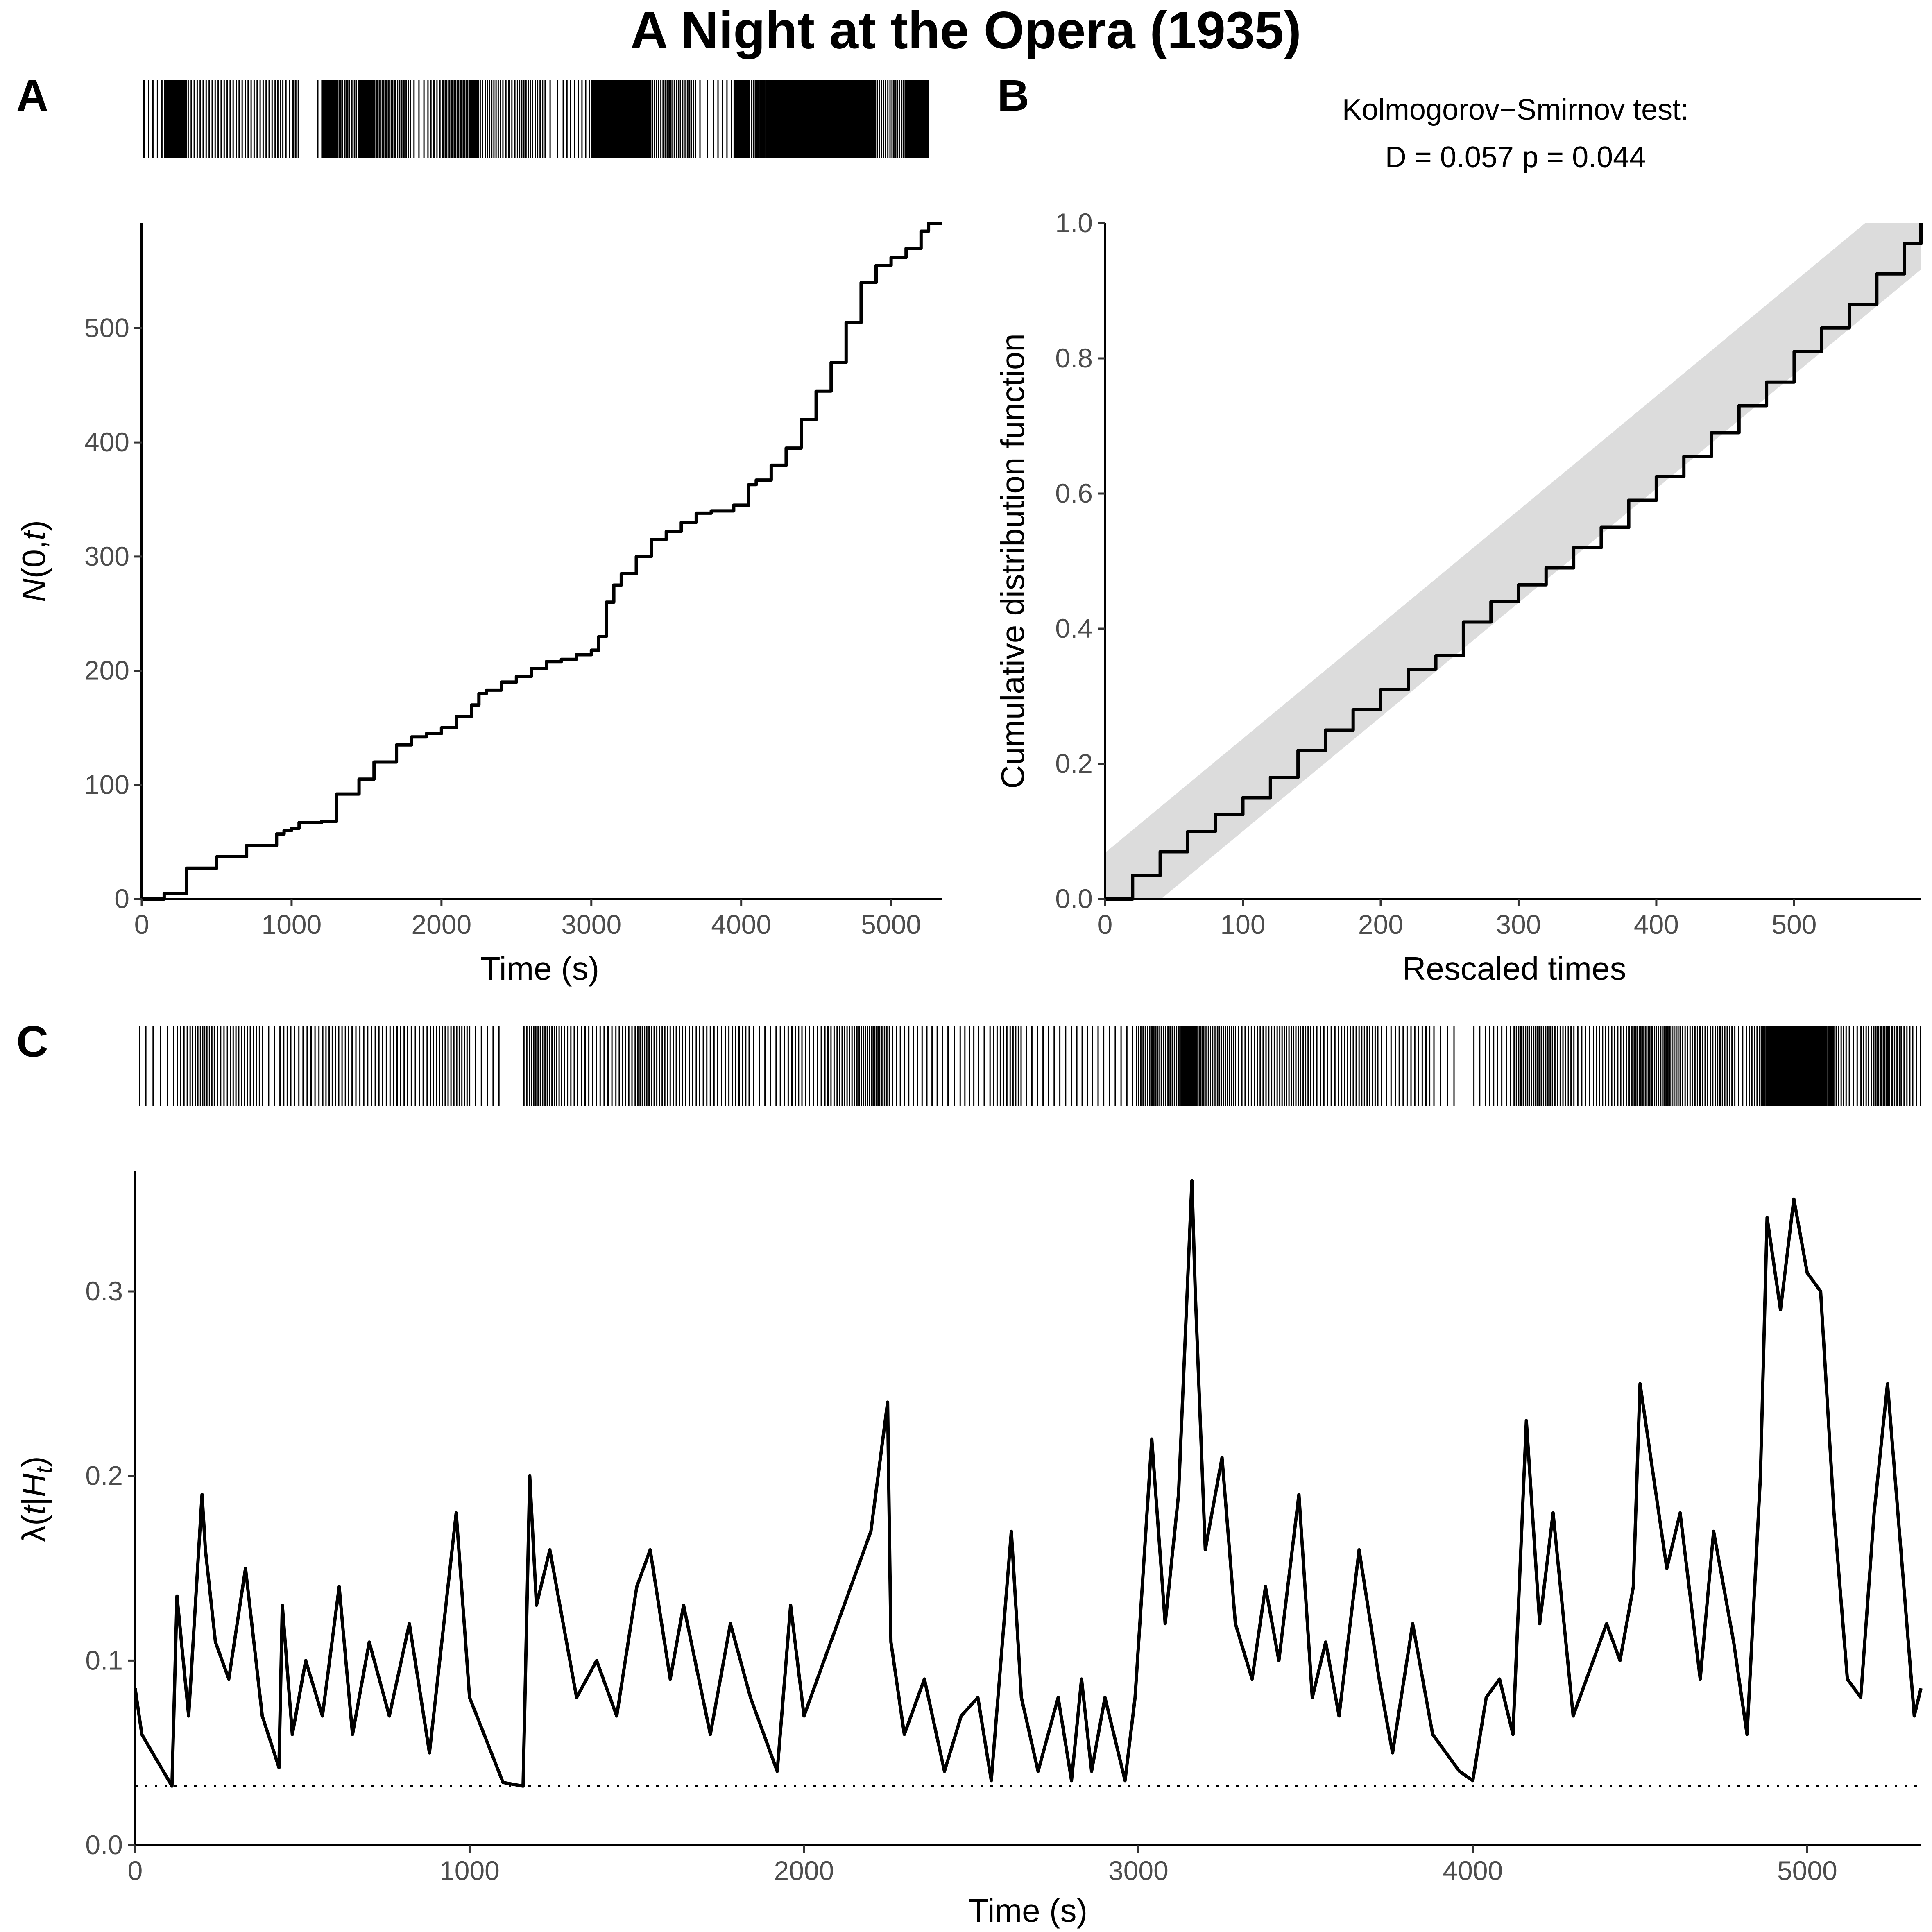  Describe the element at coordinates (1656, 925) in the screenshot. I see `x-tick-label: 400` at that location.